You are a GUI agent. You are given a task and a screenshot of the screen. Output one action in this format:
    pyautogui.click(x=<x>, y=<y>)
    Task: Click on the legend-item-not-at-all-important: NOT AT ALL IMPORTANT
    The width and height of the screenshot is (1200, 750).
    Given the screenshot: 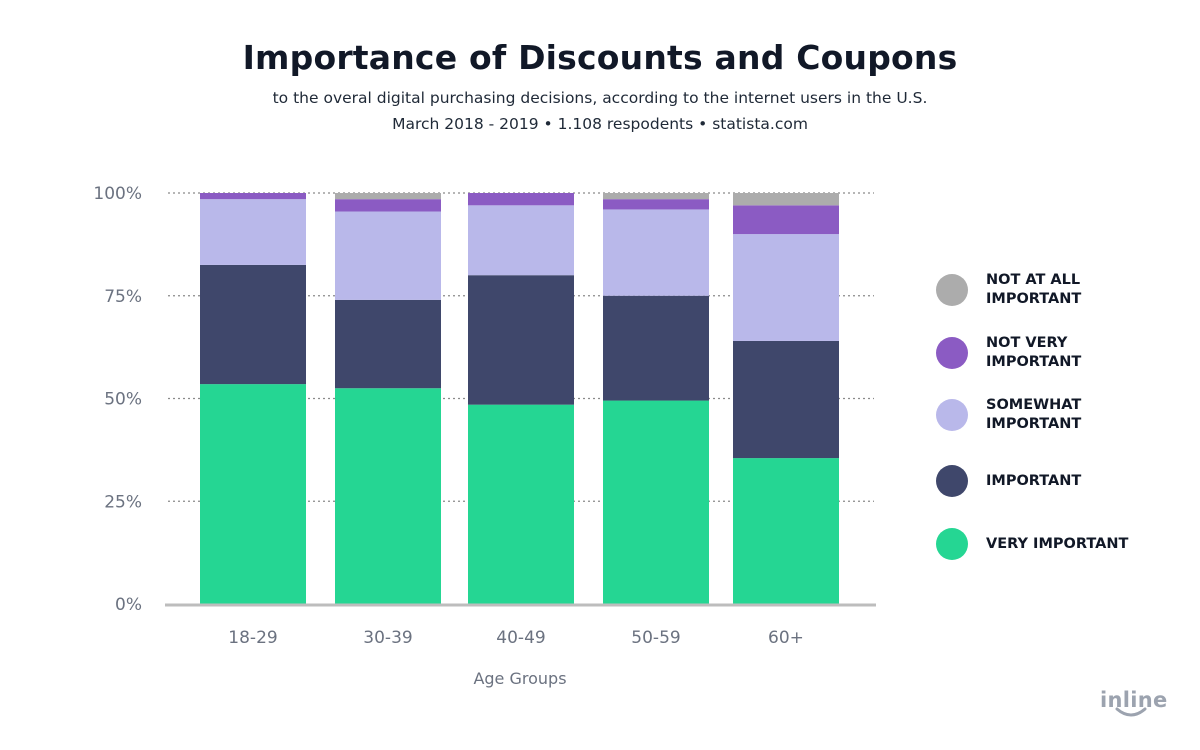 What is the action you would take?
    pyautogui.click(x=1056, y=290)
    